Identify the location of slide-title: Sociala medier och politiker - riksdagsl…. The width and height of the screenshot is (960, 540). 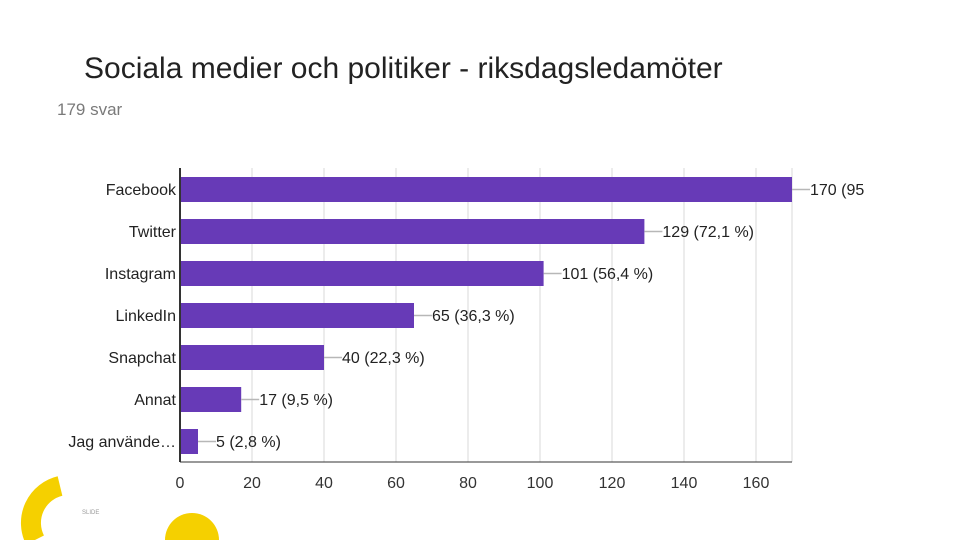
(403, 68).